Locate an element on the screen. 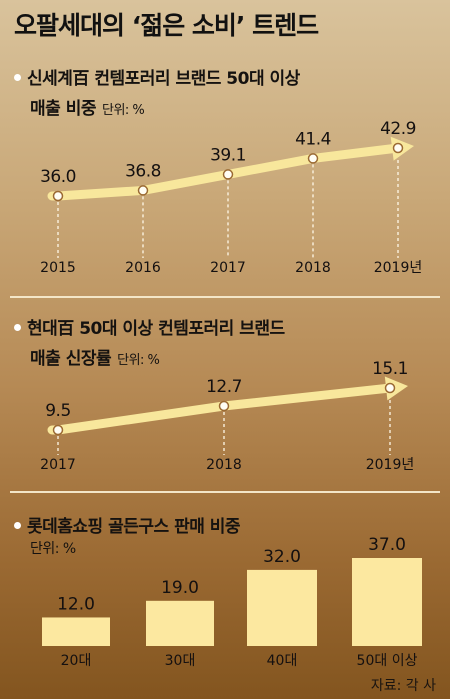 Image resolution: width=450 pixels, height=699 pixels. x-tick-label: 30대 is located at coordinates (180, 661).